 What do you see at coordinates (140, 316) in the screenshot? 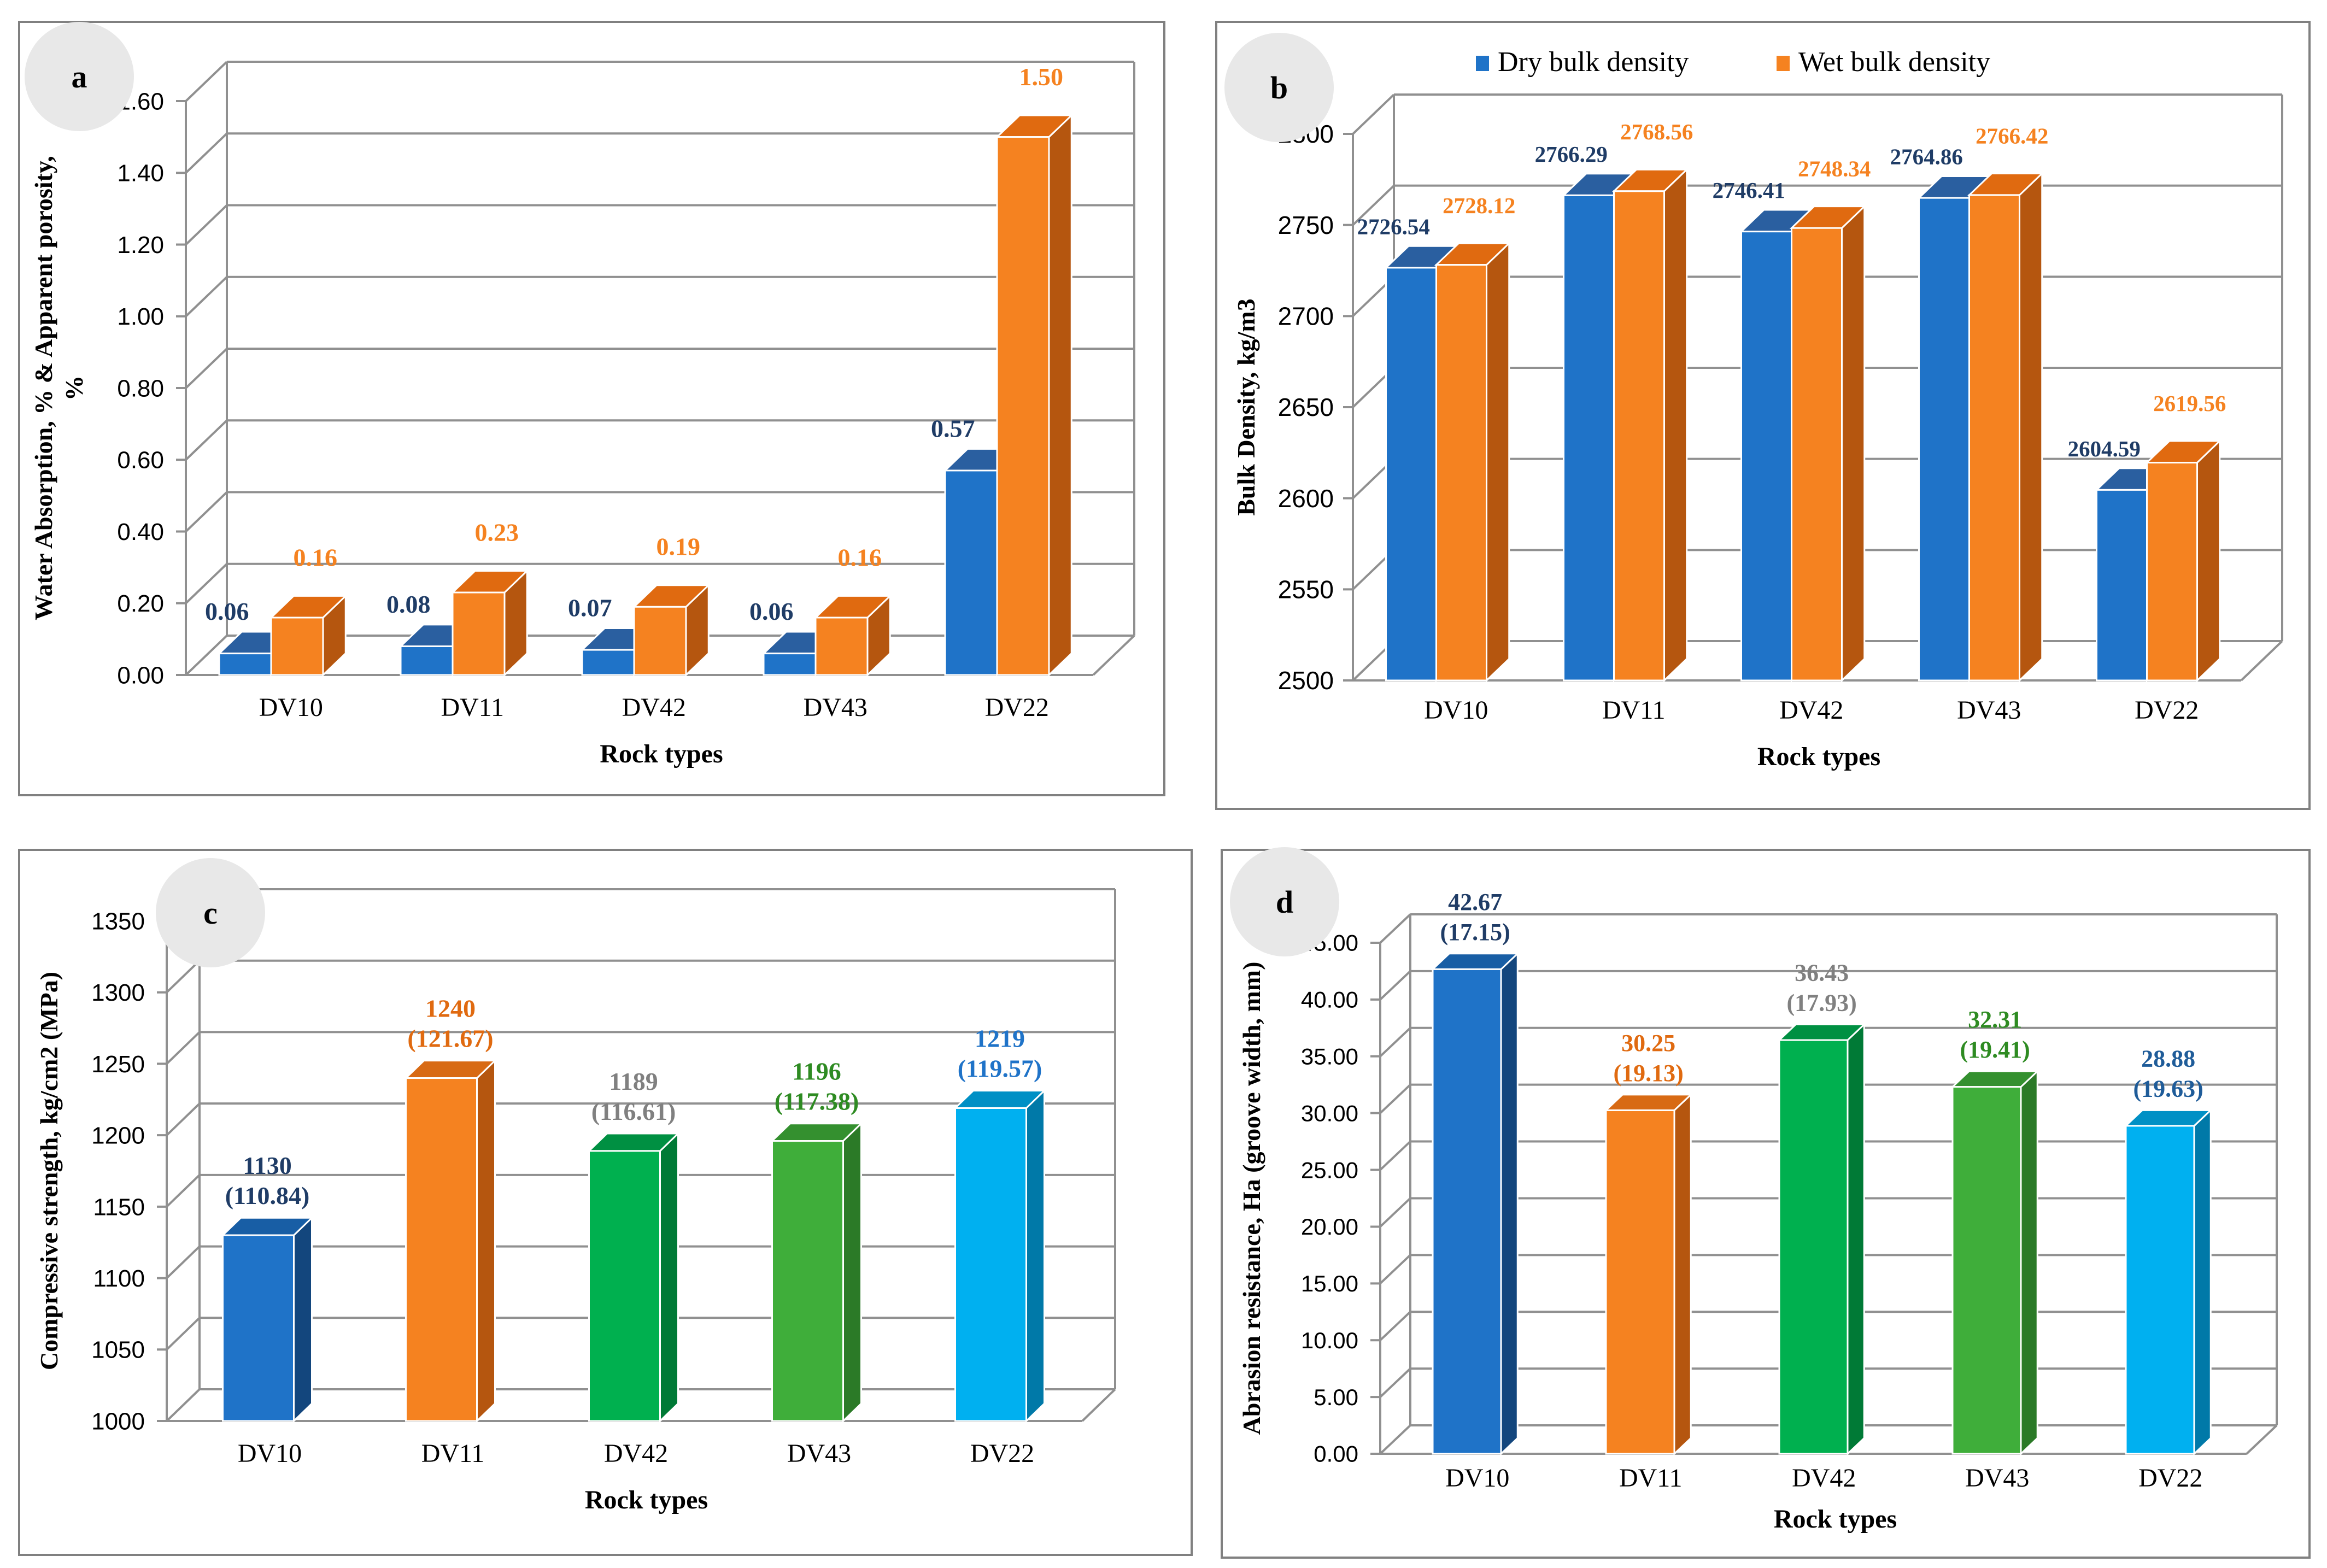
I see `y-tick-label: 1.00` at bounding box center [140, 316].